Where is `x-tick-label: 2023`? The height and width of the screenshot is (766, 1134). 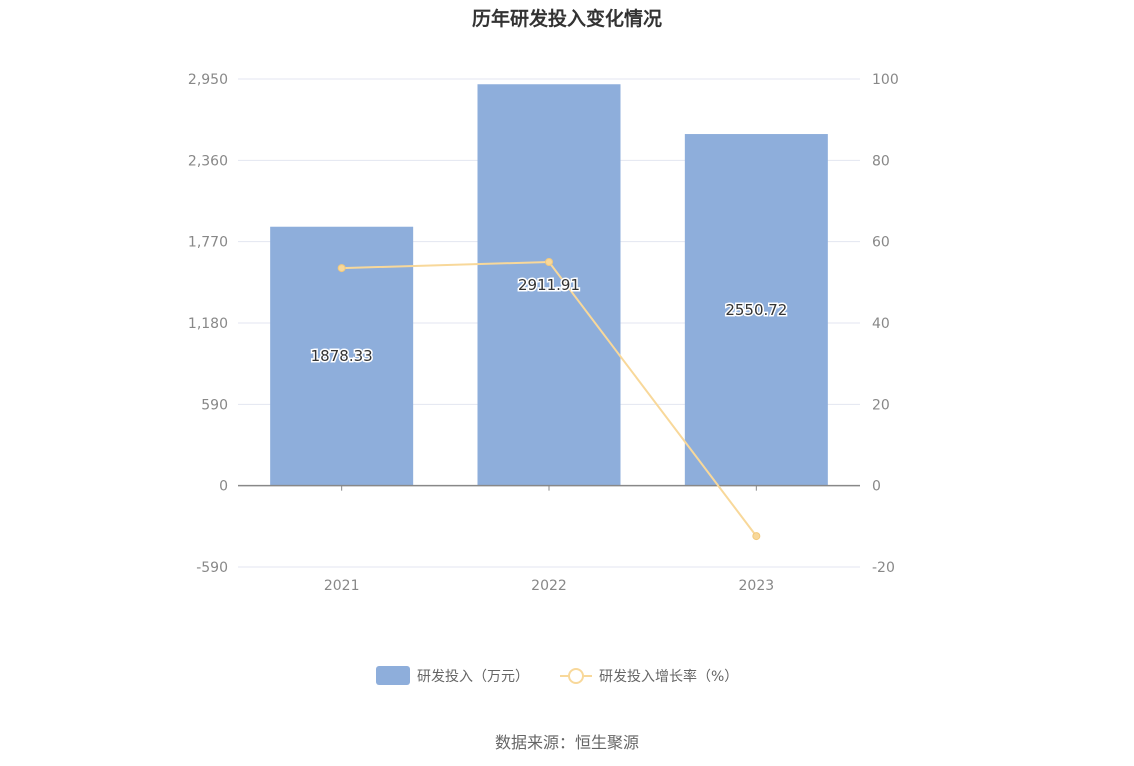
x-tick-label: 2023 is located at coordinates (757, 586).